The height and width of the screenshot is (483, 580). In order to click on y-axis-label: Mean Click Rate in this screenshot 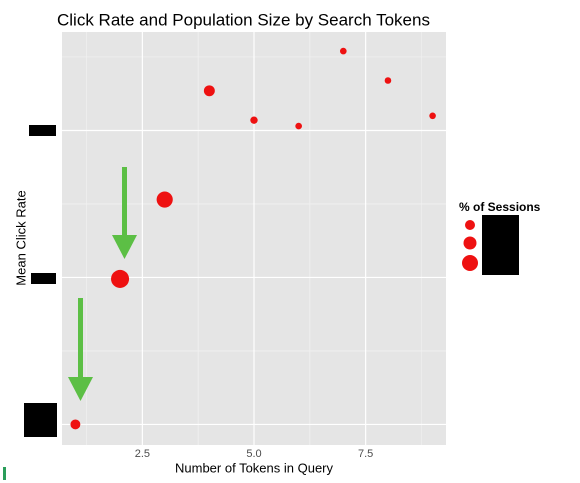, I will do `click(20, 237)`.